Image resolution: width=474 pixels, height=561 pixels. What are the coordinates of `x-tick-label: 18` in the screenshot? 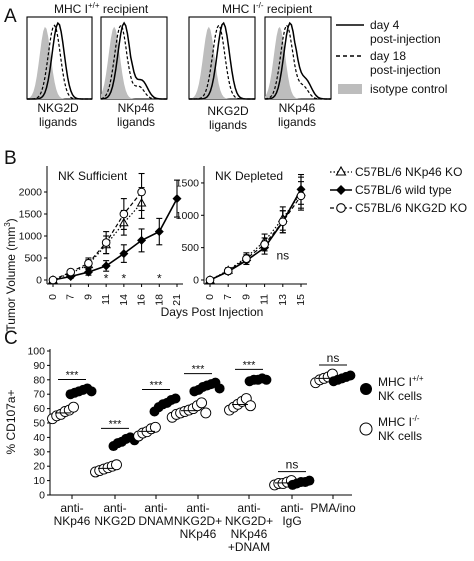 It's located at (159, 300).